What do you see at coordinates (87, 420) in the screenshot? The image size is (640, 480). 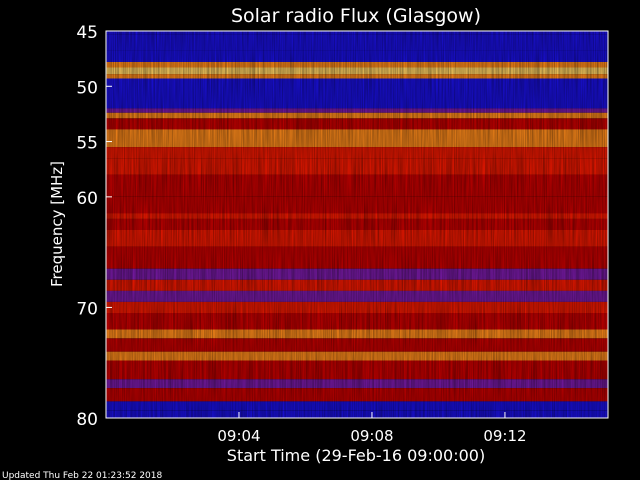 I see `y-tick-label: 80` at bounding box center [87, 420].